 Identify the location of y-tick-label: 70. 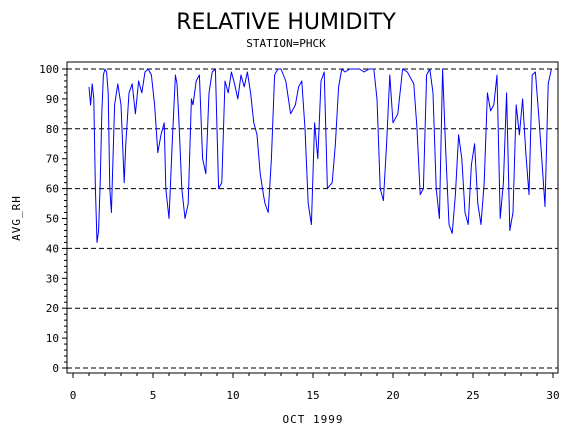
(52, 159).